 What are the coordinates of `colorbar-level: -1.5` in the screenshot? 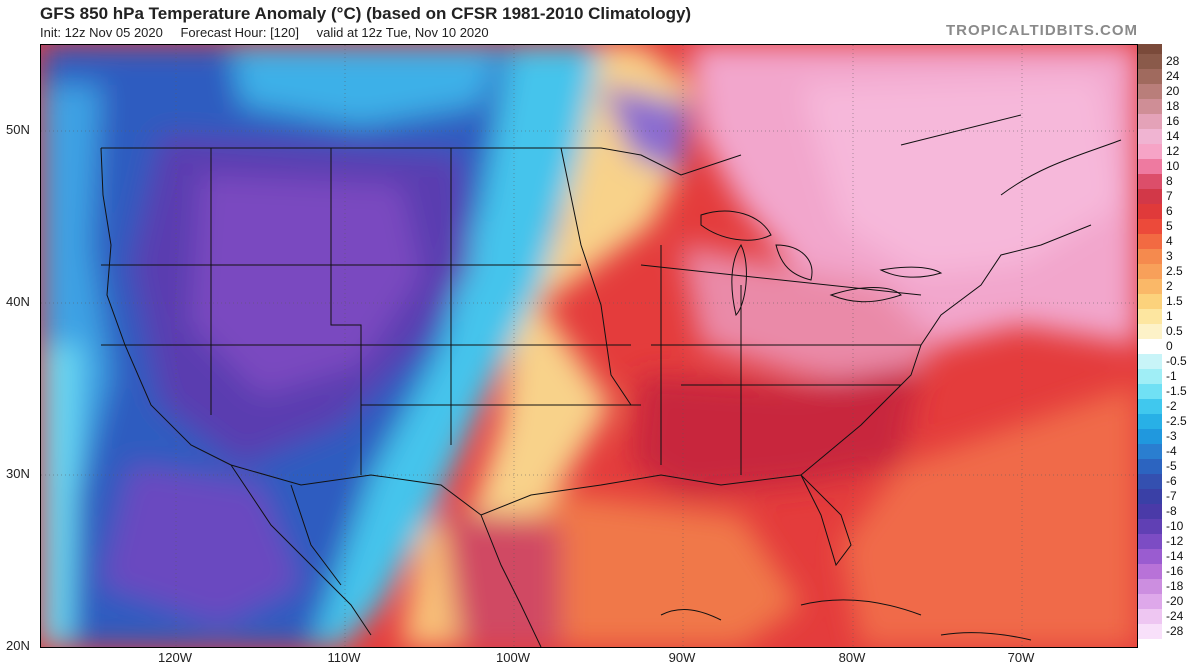 It's located at (1169, 391).